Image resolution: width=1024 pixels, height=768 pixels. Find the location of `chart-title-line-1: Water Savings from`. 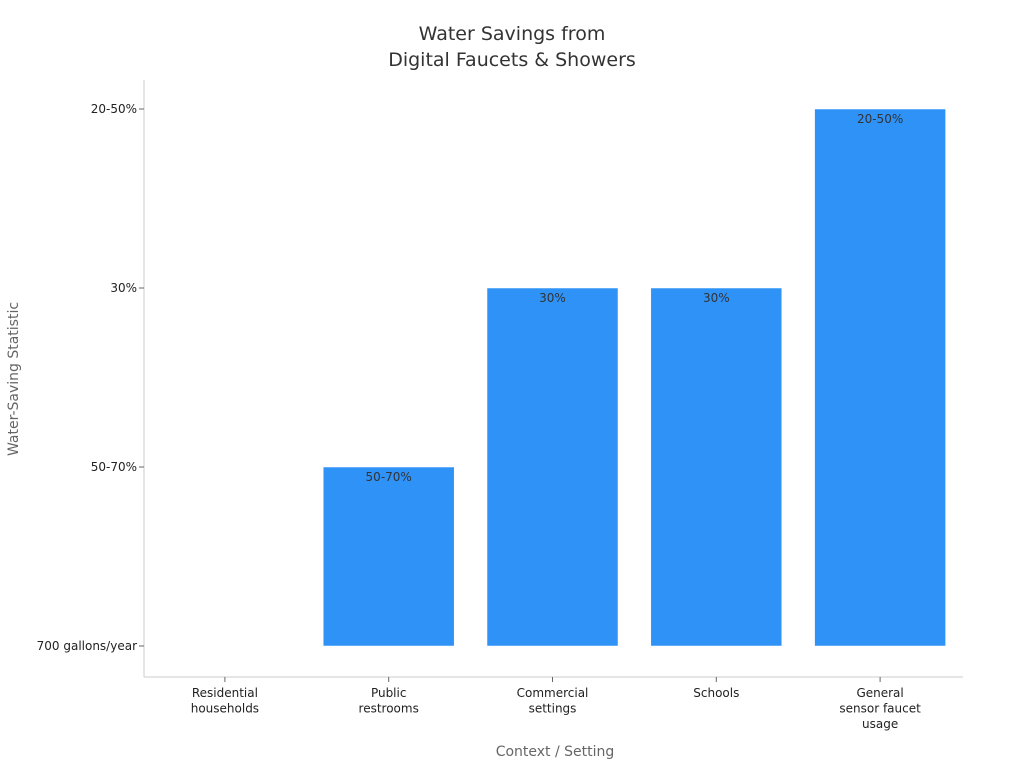

chart-title-line-1: Water Savings from is located at coordinates (512, 34).